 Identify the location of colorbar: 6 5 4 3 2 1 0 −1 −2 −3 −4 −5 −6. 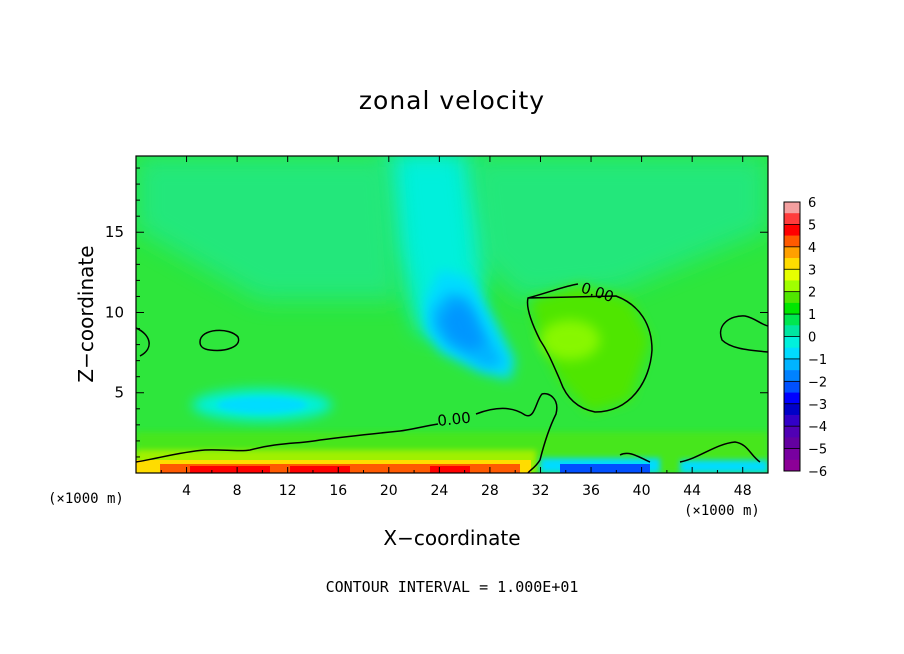
(805, 338).